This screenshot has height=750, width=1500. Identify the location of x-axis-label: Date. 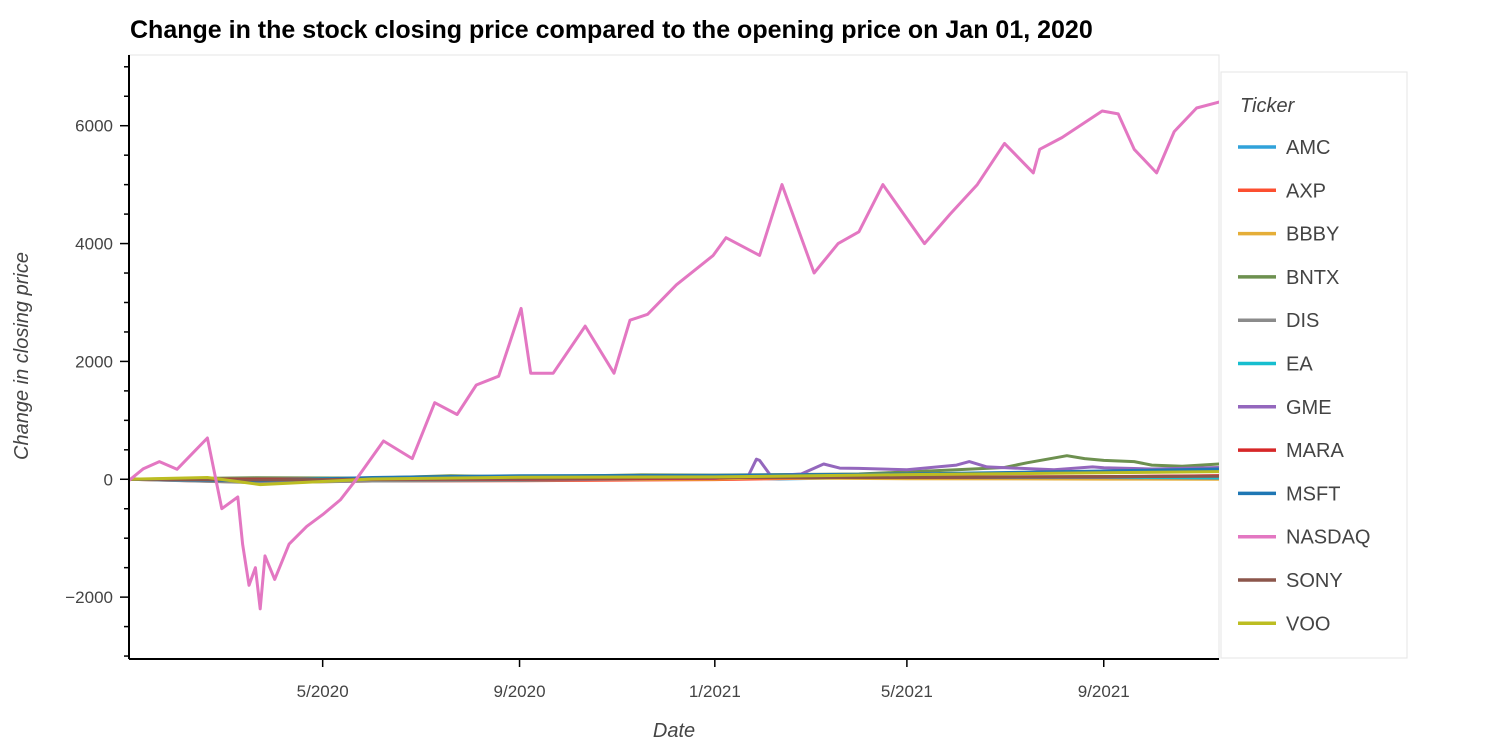
(674, 731).